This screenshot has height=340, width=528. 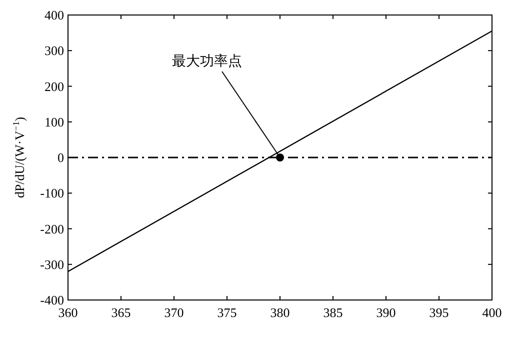 What do you see at coordinates (68, 312) in the screenshot?
I see `x-tick-label: 360` at bounding box center [68, 312].